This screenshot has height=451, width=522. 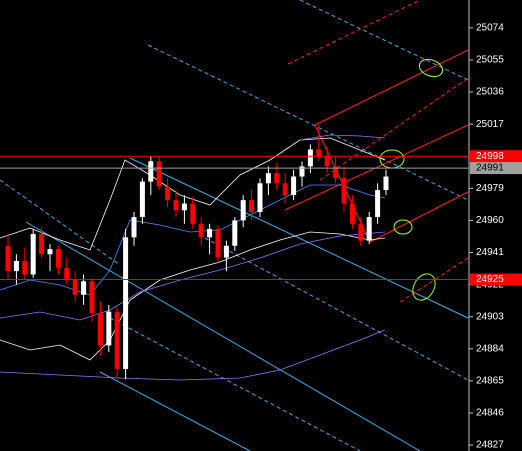 What do you see at coordinates (490, 92) in the screenshot?
I see `y-tick-label: 25036` at bounding box center [490, 92].